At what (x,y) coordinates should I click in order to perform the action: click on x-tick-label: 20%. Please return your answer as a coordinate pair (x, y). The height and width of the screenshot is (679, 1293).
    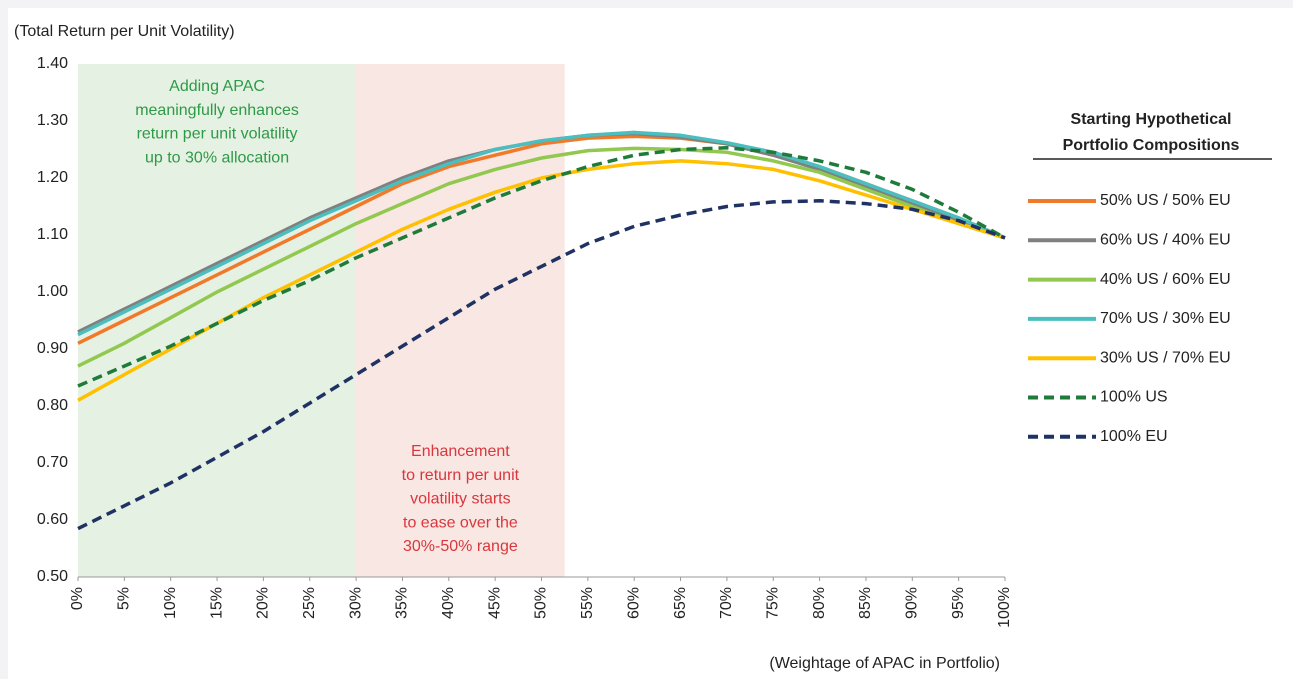
    Looking at the image, I should click on (263, 603).